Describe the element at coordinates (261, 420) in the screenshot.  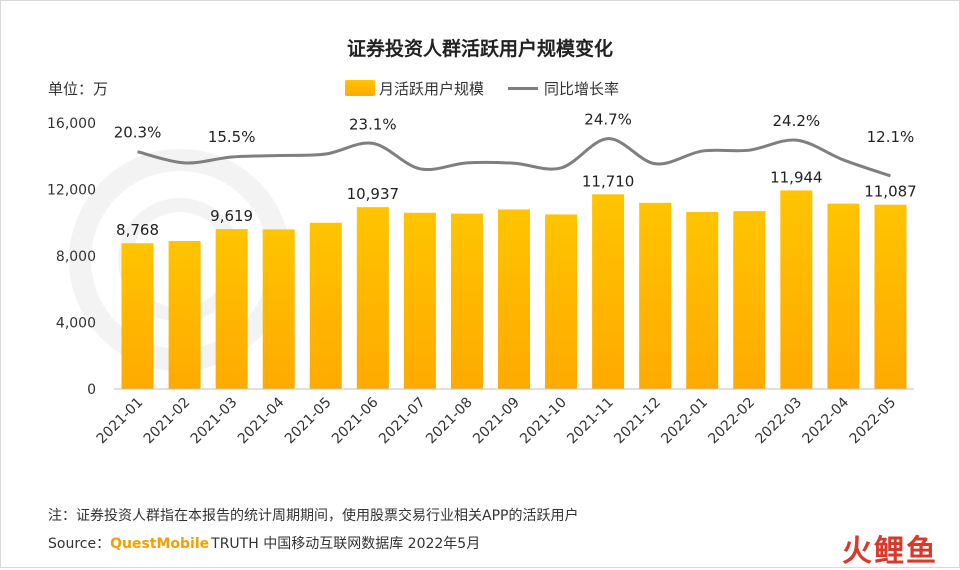
I see `x-tick-label: 2021-04` at that location.